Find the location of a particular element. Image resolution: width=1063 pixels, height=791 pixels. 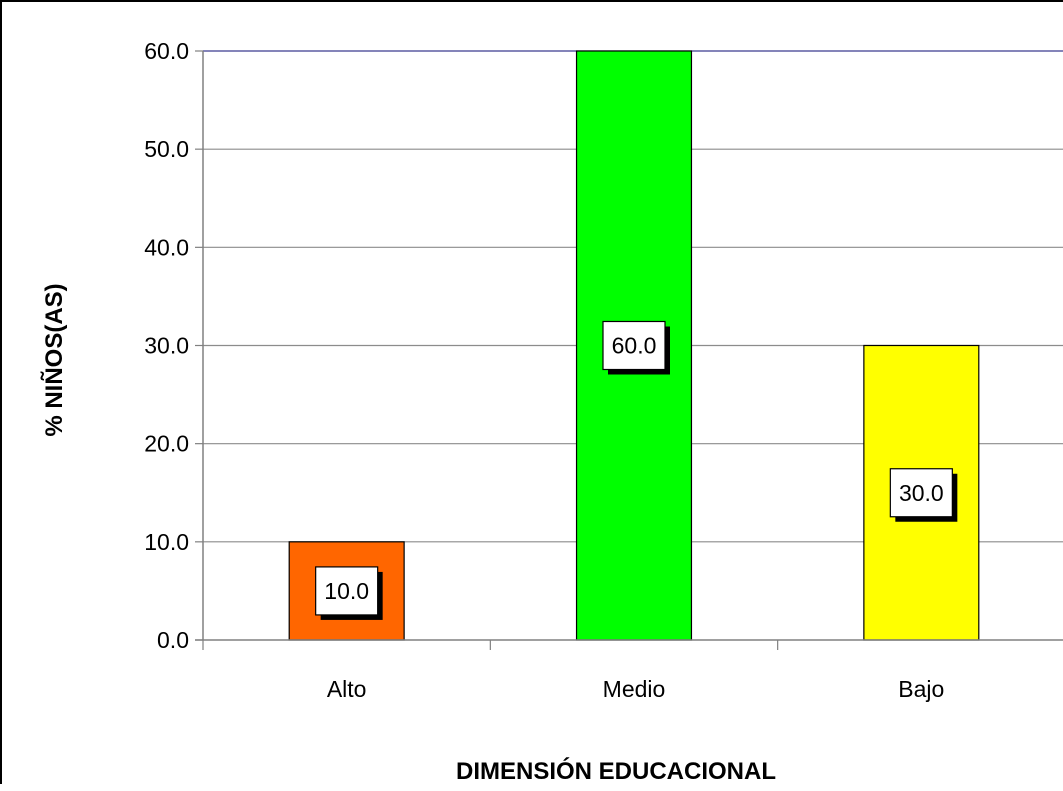

category-labels: Alto Medio Bajo is located at coordinates (636, 689).